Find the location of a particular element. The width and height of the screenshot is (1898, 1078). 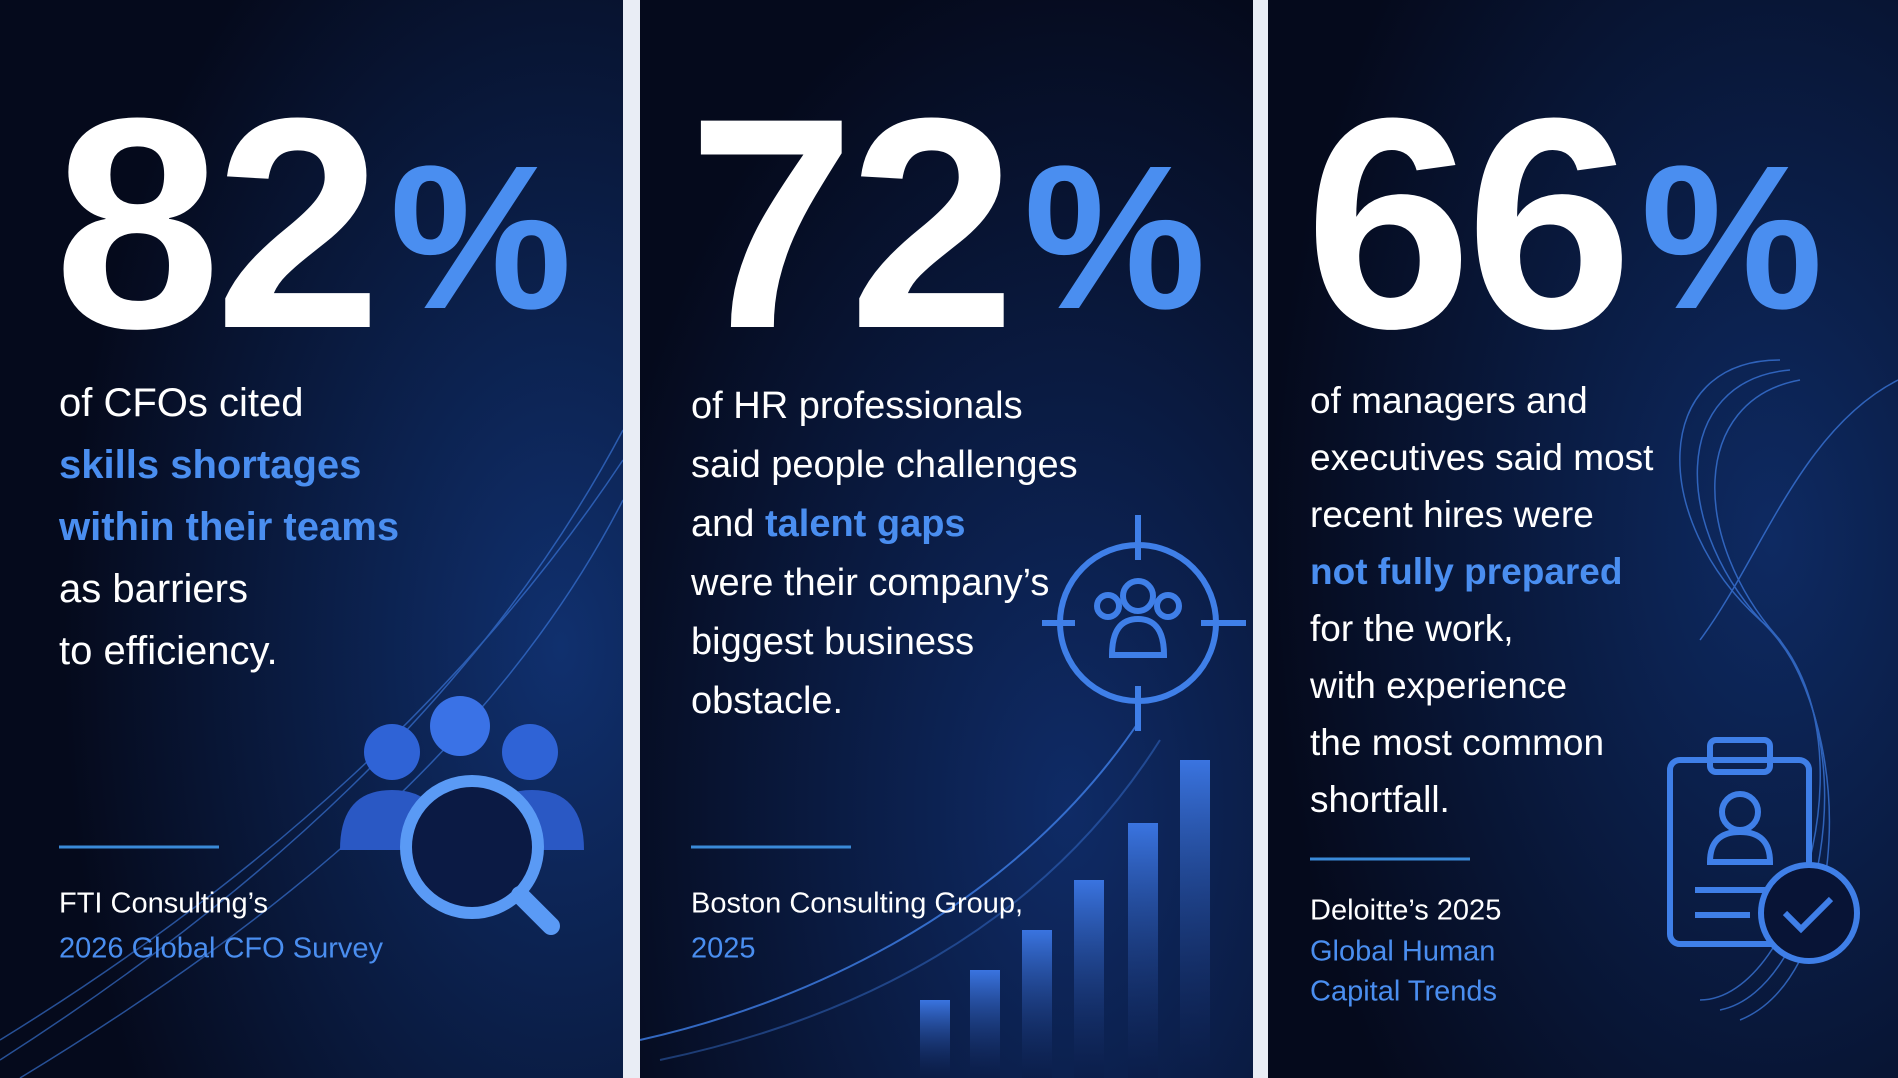

description-text: obstacle. is located at coordinates (767, 701).